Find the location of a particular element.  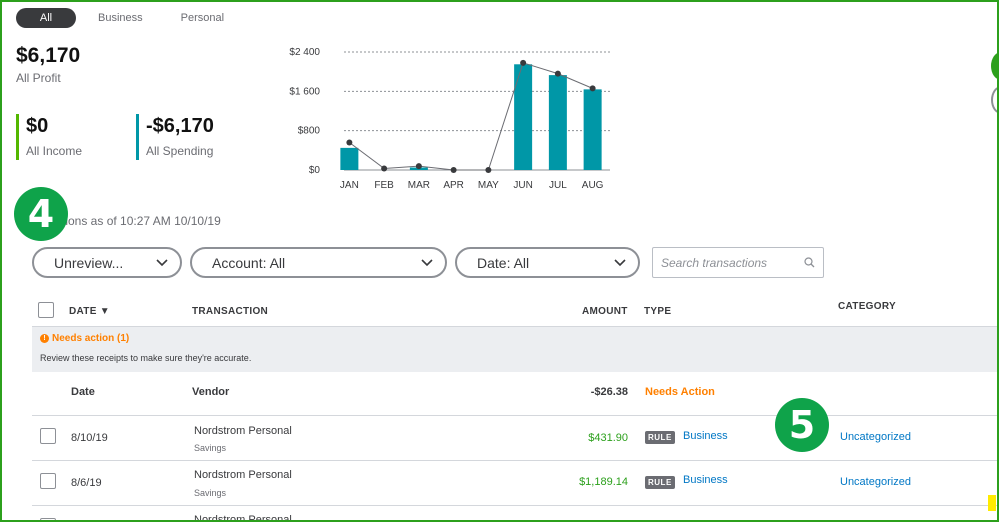

receipt-amount: -$26.38 is located at coordinates (609, 392).